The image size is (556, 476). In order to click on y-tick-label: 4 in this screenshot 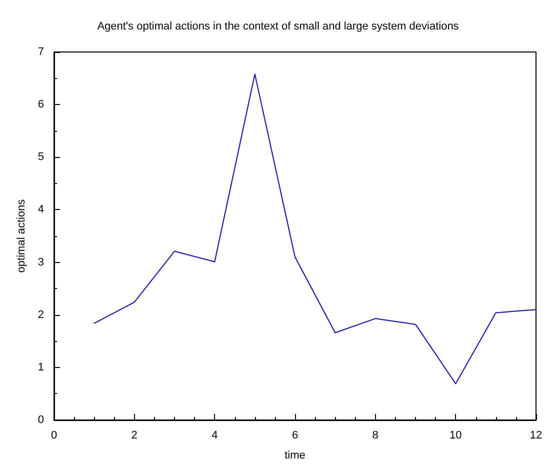, I will do `click(41, 210)`.